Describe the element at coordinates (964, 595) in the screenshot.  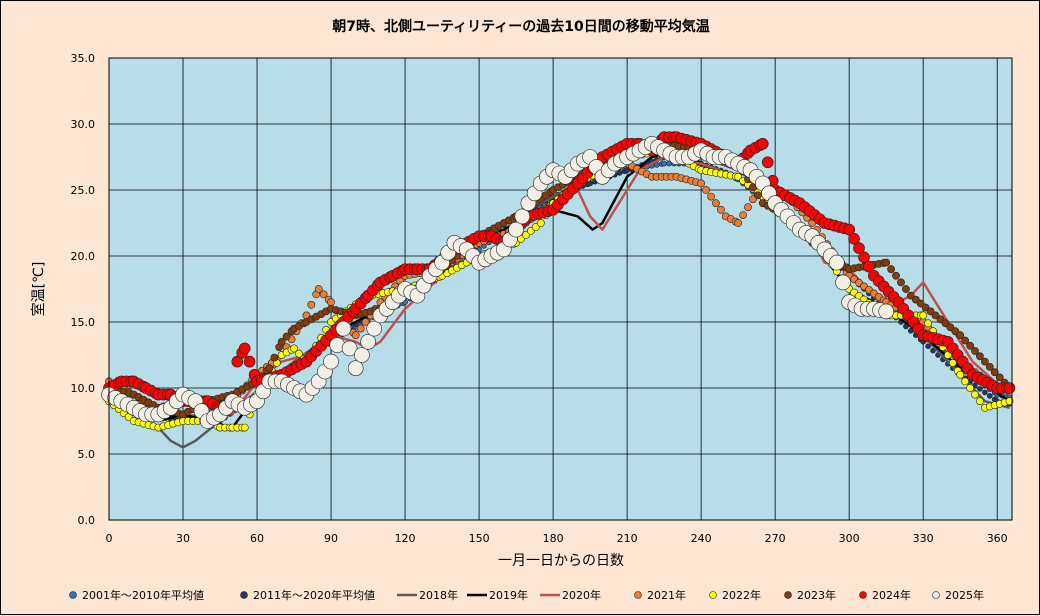
I see `legend-label: 2025年` at that location.